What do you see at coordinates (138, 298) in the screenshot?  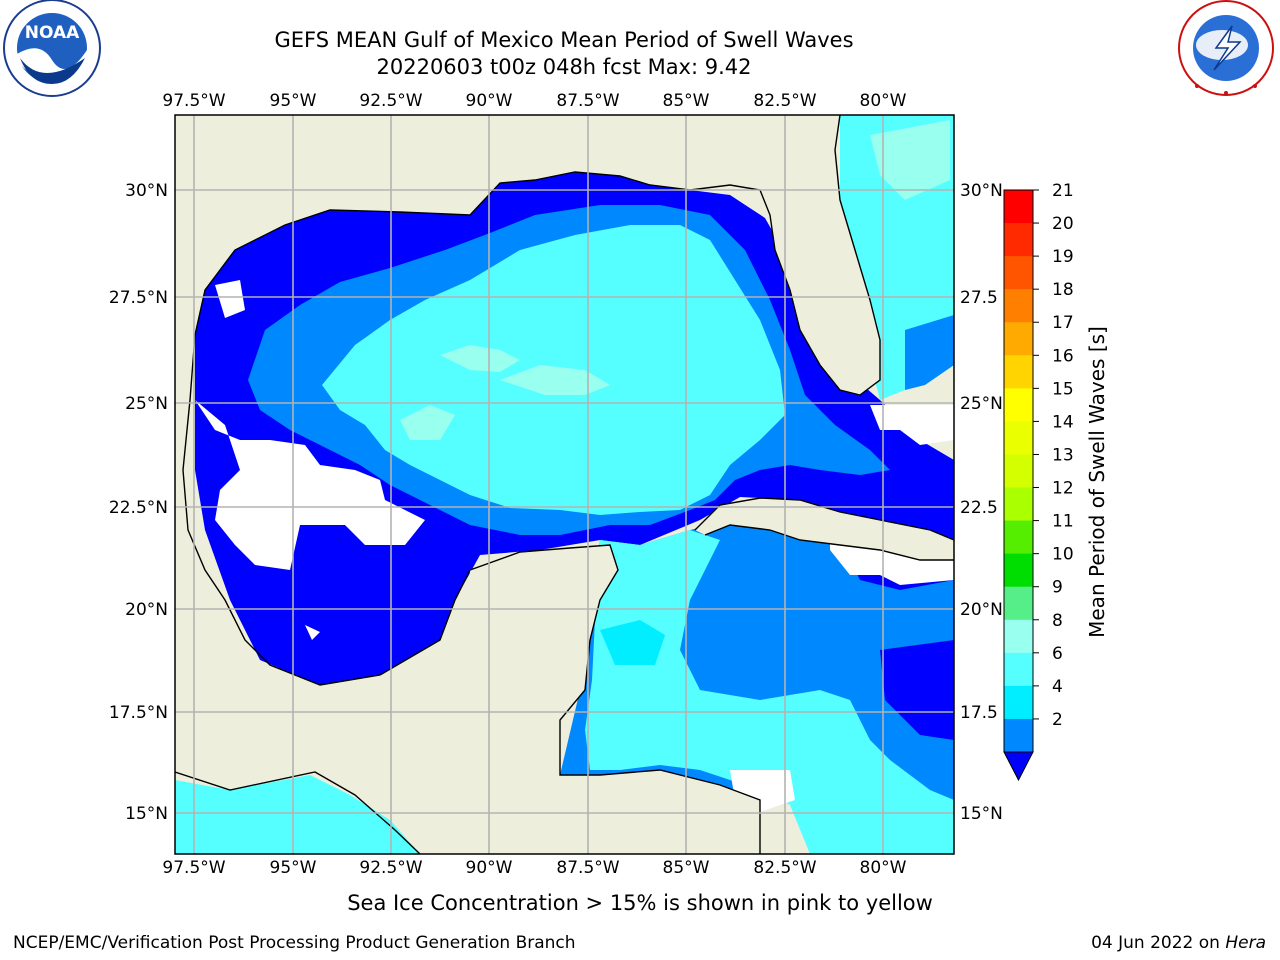 I see `lat-label: 27.5°N` at bounding box center [138, 298].